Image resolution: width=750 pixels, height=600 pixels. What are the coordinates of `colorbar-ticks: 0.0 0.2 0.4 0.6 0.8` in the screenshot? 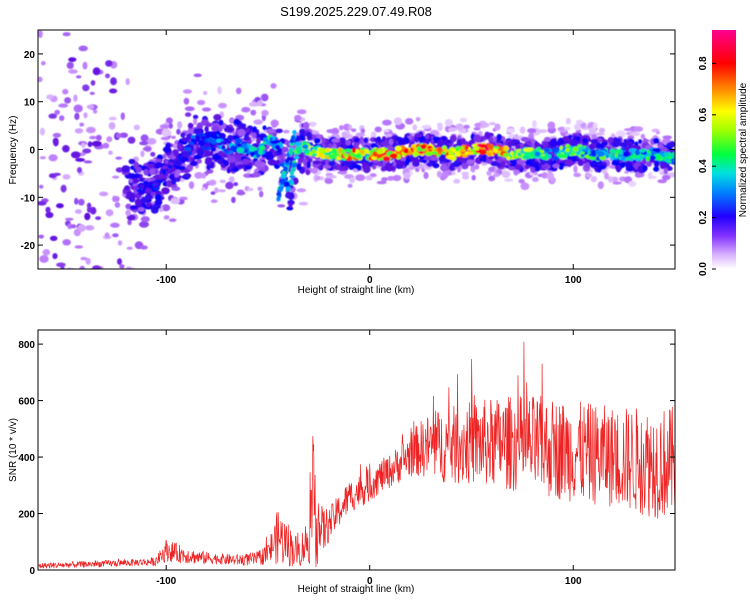 It's located at (707, 166).